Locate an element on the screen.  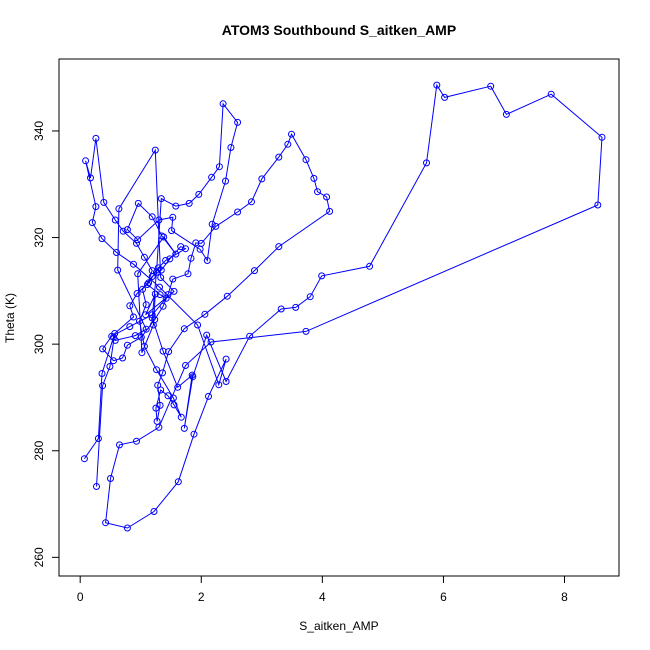
x-tick-label: 8 is located at coordinates (564, 597).